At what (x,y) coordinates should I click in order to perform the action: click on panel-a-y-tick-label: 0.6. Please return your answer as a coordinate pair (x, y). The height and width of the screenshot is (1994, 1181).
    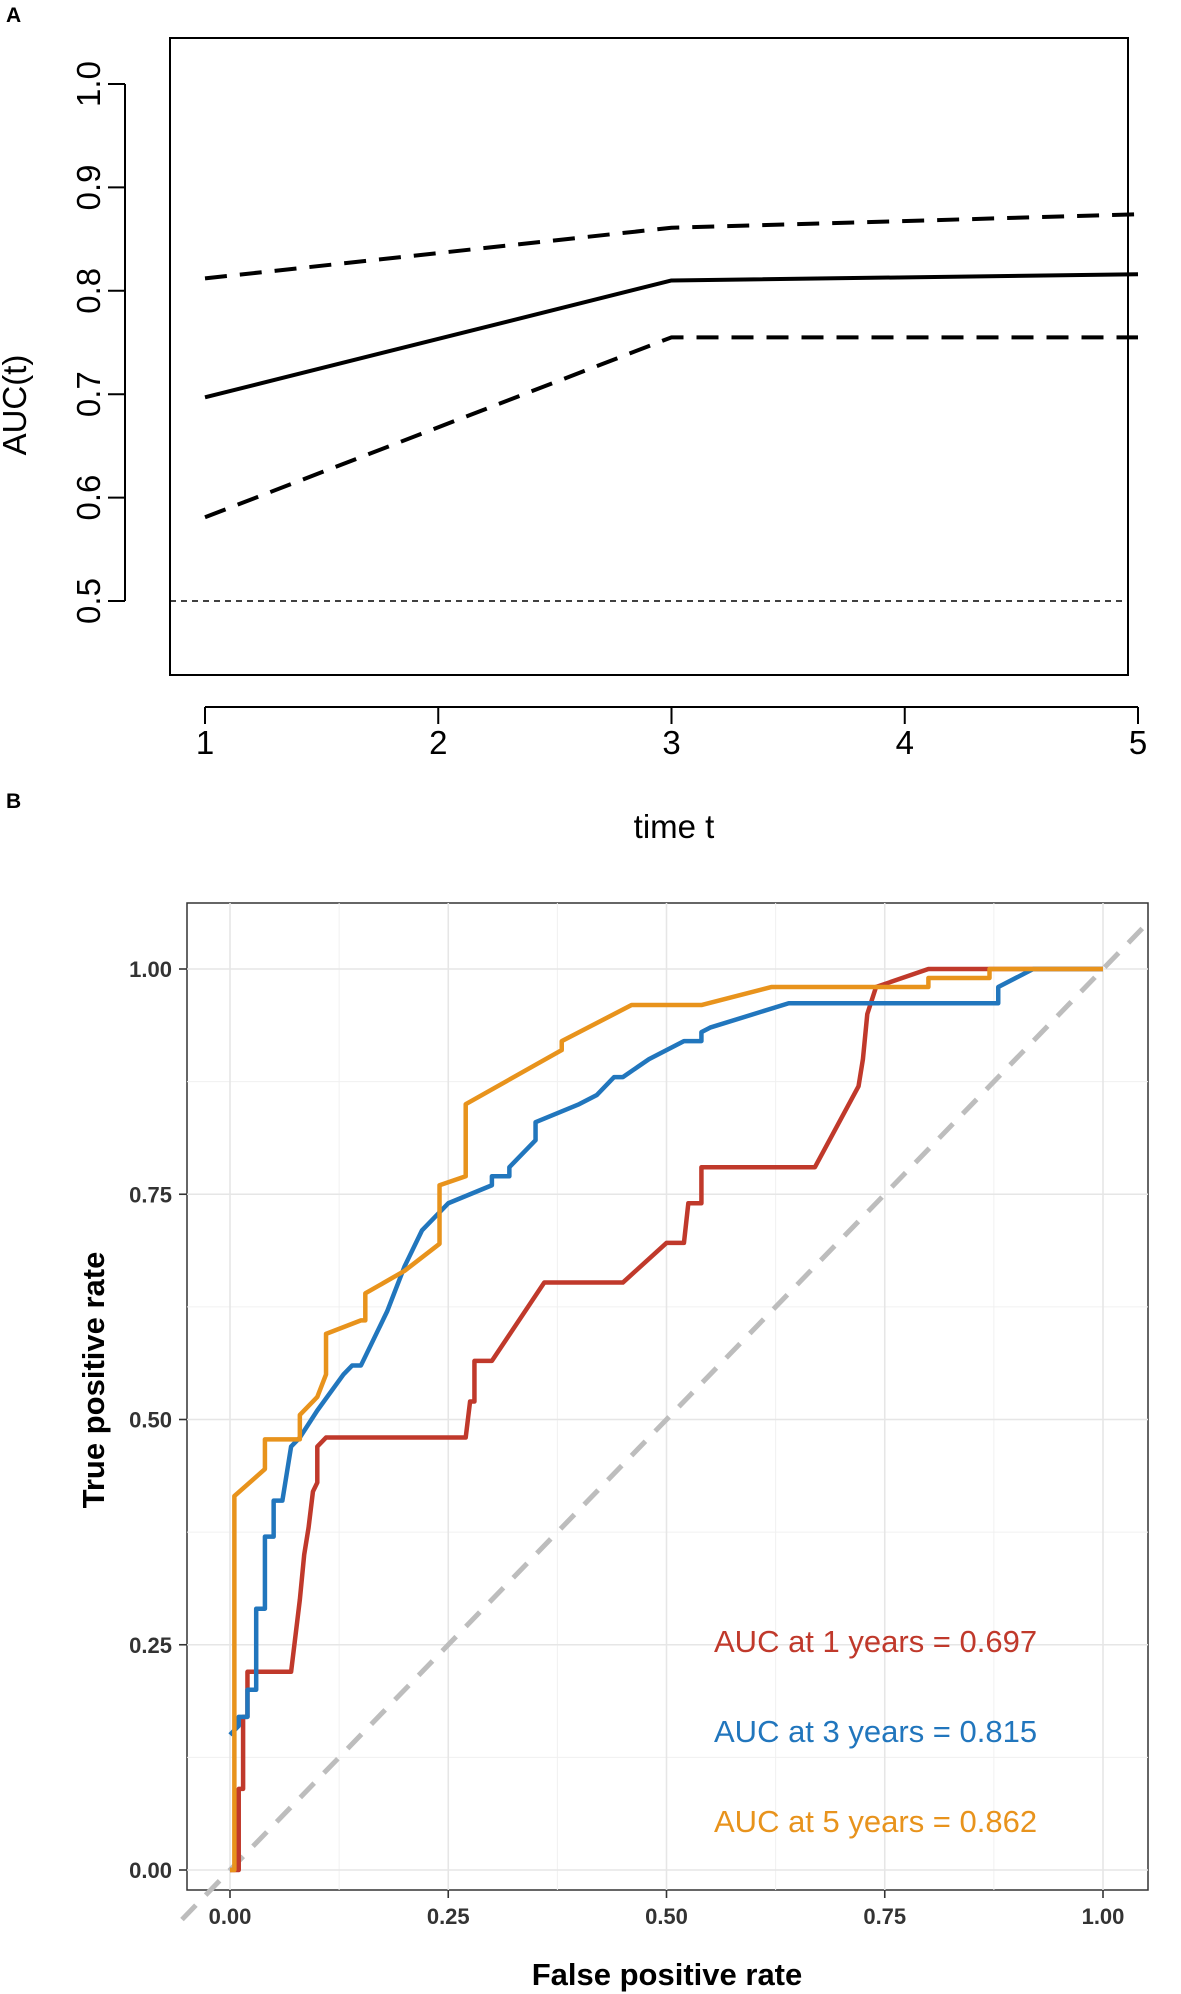
    Looking at the image, I should click on (88, 498).